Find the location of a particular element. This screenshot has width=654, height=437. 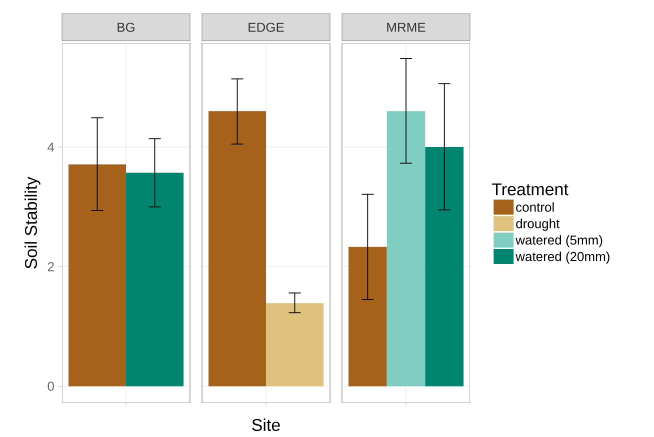

legend-label: watered (20mm) is located at coordinates (563, 258).